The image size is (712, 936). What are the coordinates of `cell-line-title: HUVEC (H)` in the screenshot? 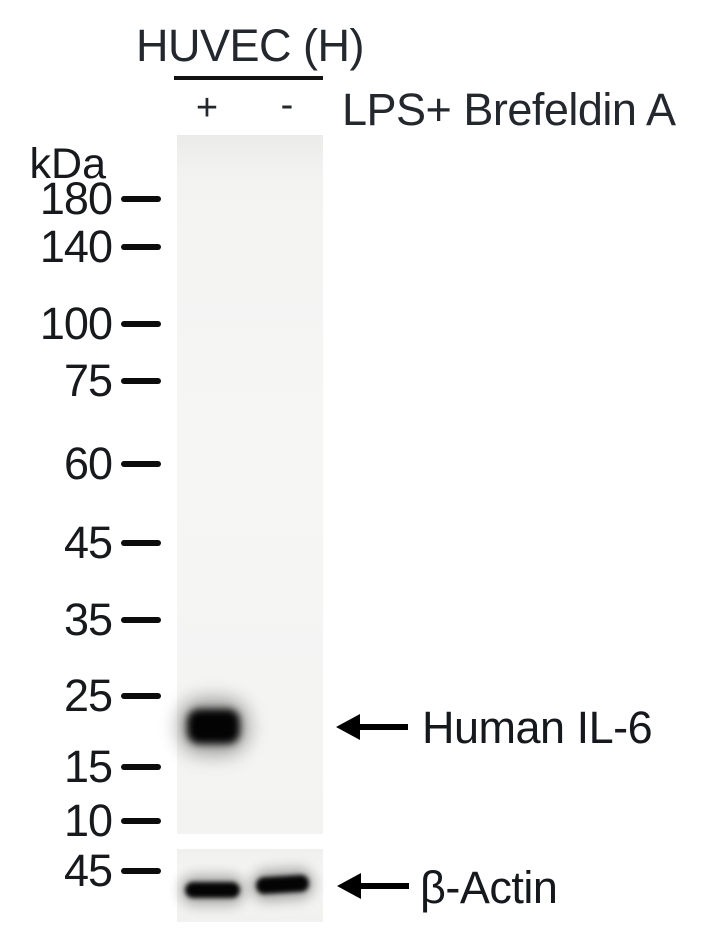 It's located at (250, 45).